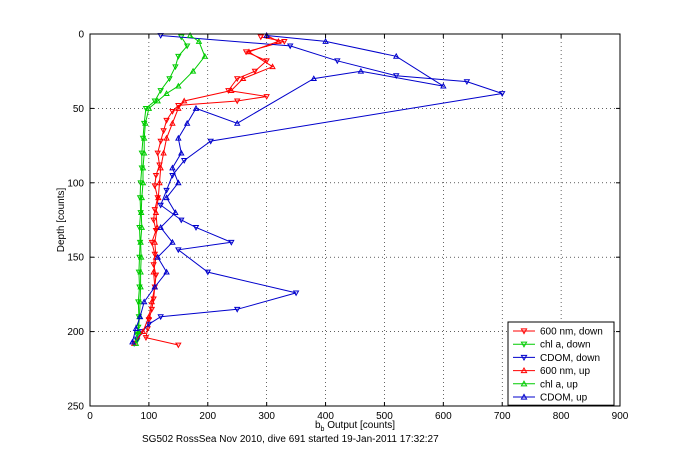 Image resolution: width=681 pixels, height=454 pixels. I want to click on x-tick-label: 900, so click(620, 416).